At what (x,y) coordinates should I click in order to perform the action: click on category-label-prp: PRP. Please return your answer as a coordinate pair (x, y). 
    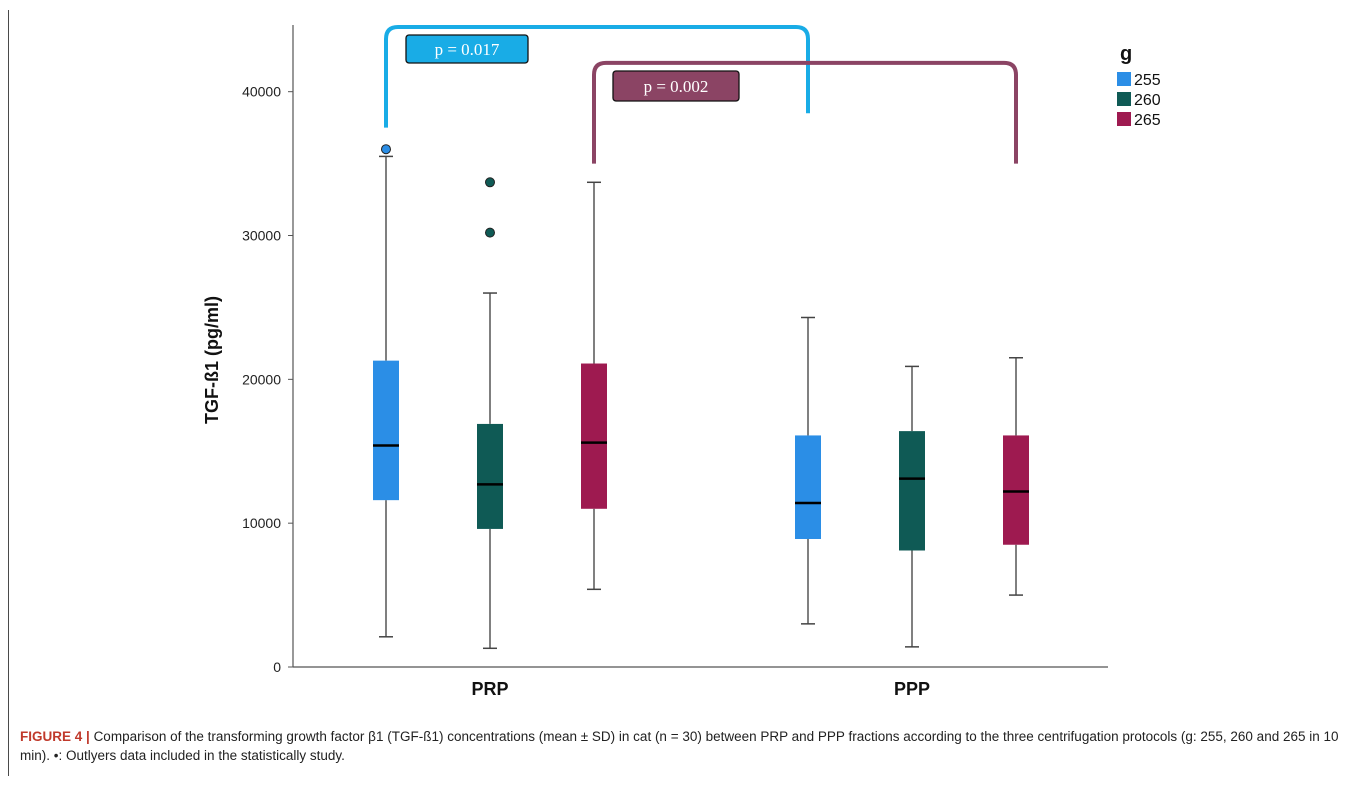
    Looking at the image, I should click on (489, 689).